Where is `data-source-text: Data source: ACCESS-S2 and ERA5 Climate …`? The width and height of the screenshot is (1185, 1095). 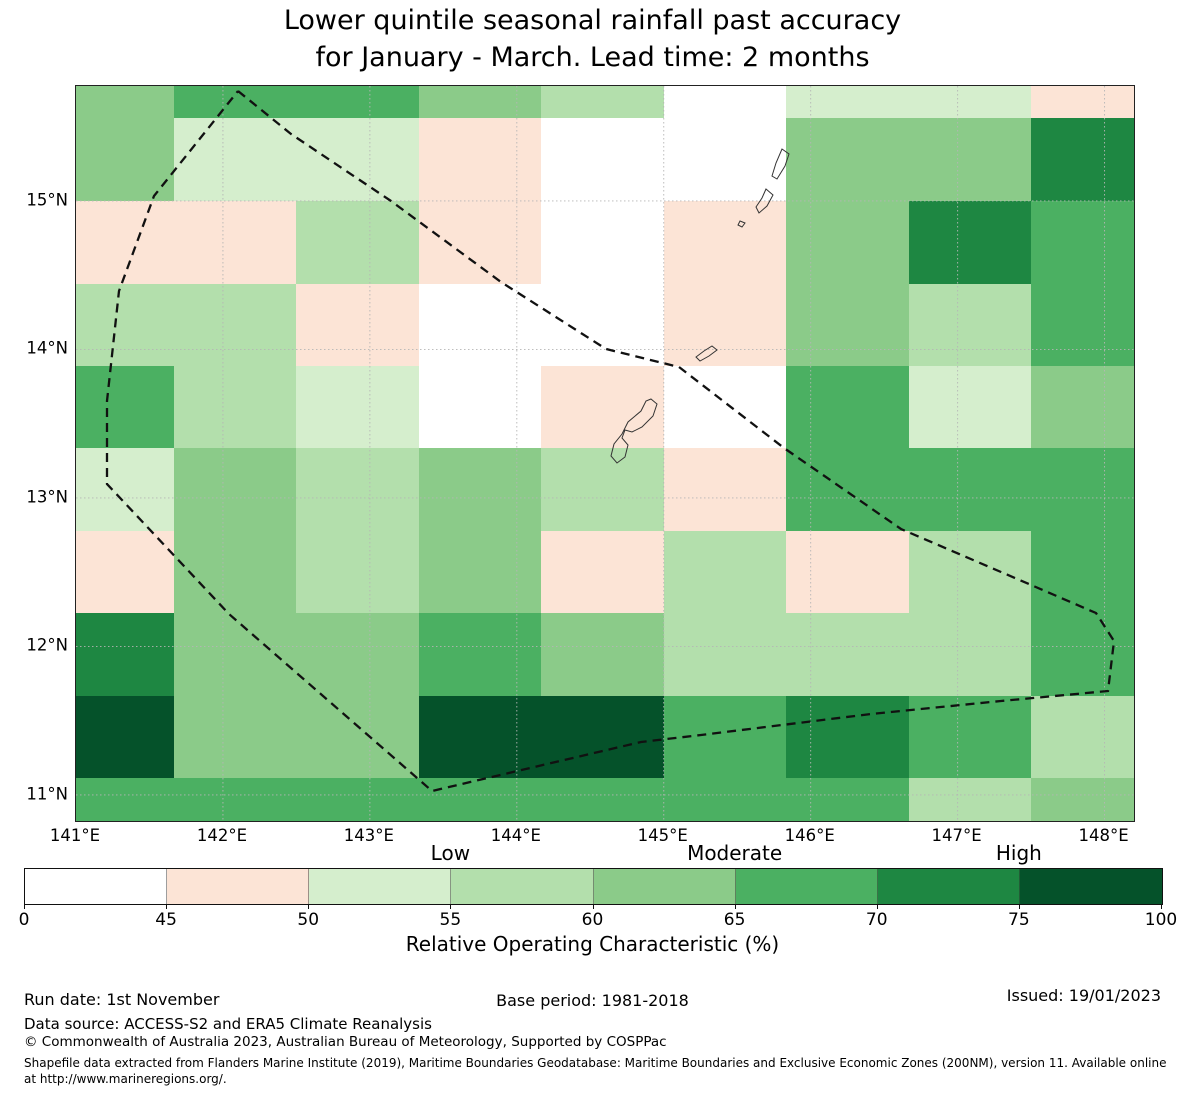 data-source-text: Data source: ACCESS-S2 and ERA5 Climate … is located at coordinates (228, 1024).